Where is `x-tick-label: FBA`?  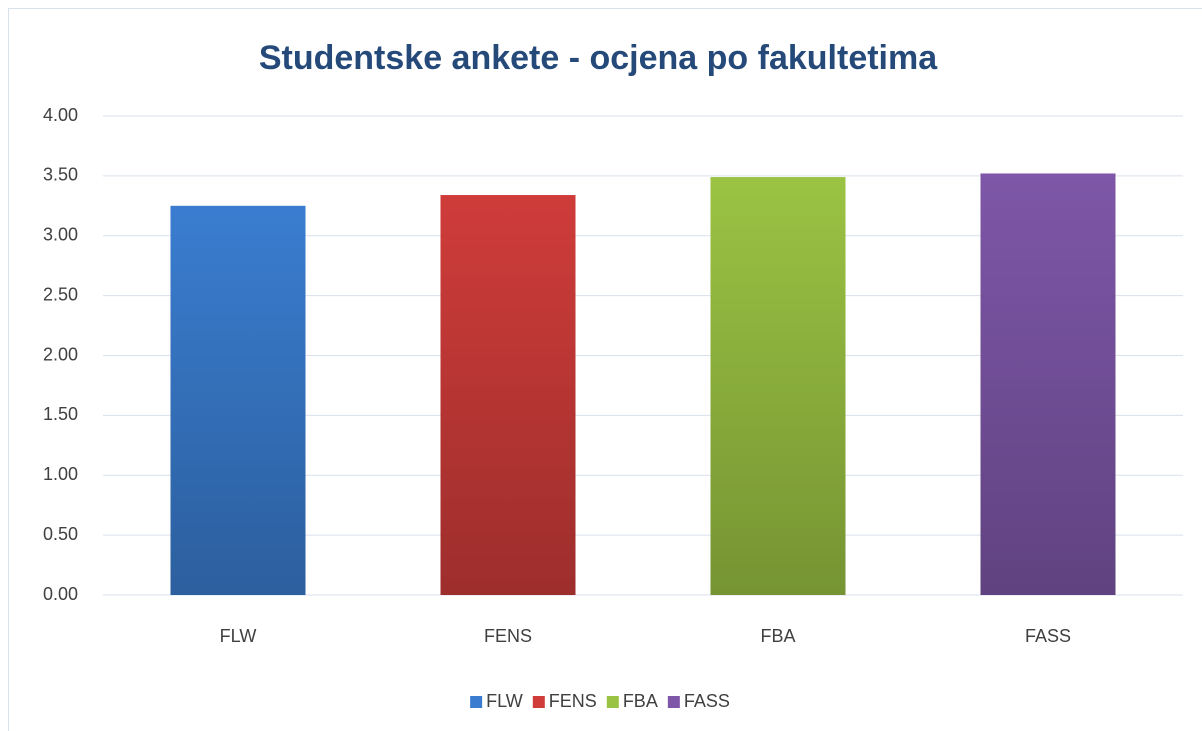 x-tick-label: FBA is located at coordinates (777, 636).